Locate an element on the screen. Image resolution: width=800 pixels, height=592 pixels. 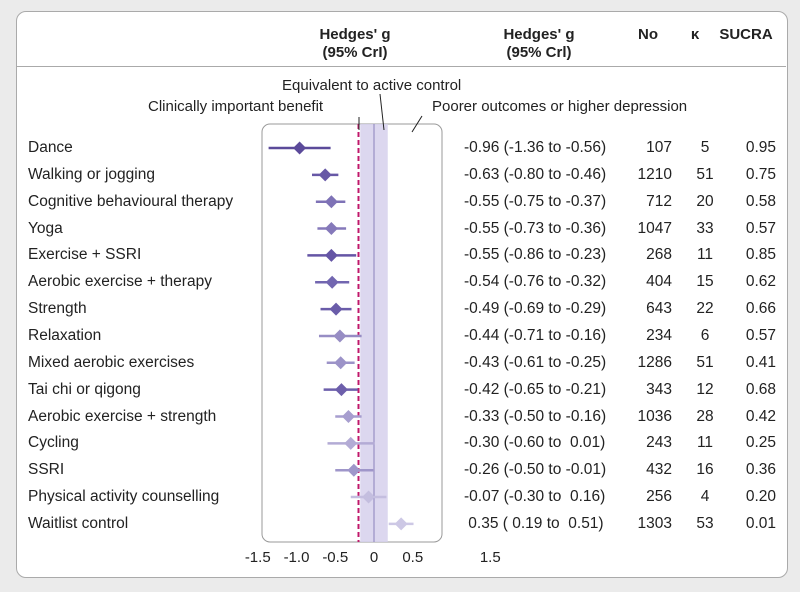
row-n: 643 is located at coordinates (659, 309).